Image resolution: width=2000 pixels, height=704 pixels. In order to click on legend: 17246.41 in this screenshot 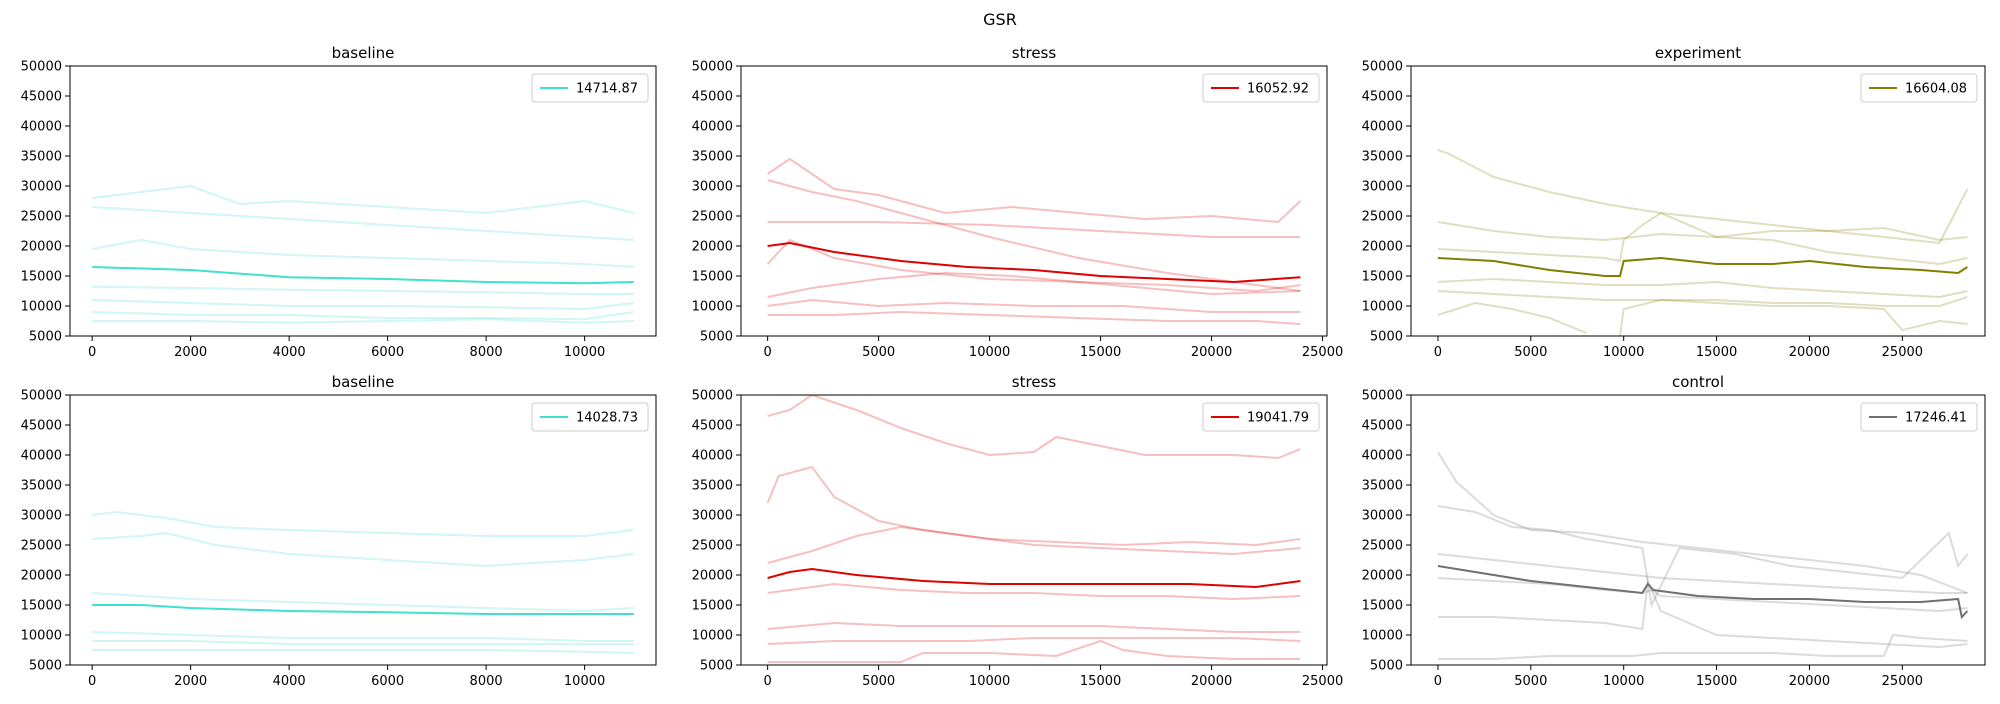, I will do `click(1919, 417)`.